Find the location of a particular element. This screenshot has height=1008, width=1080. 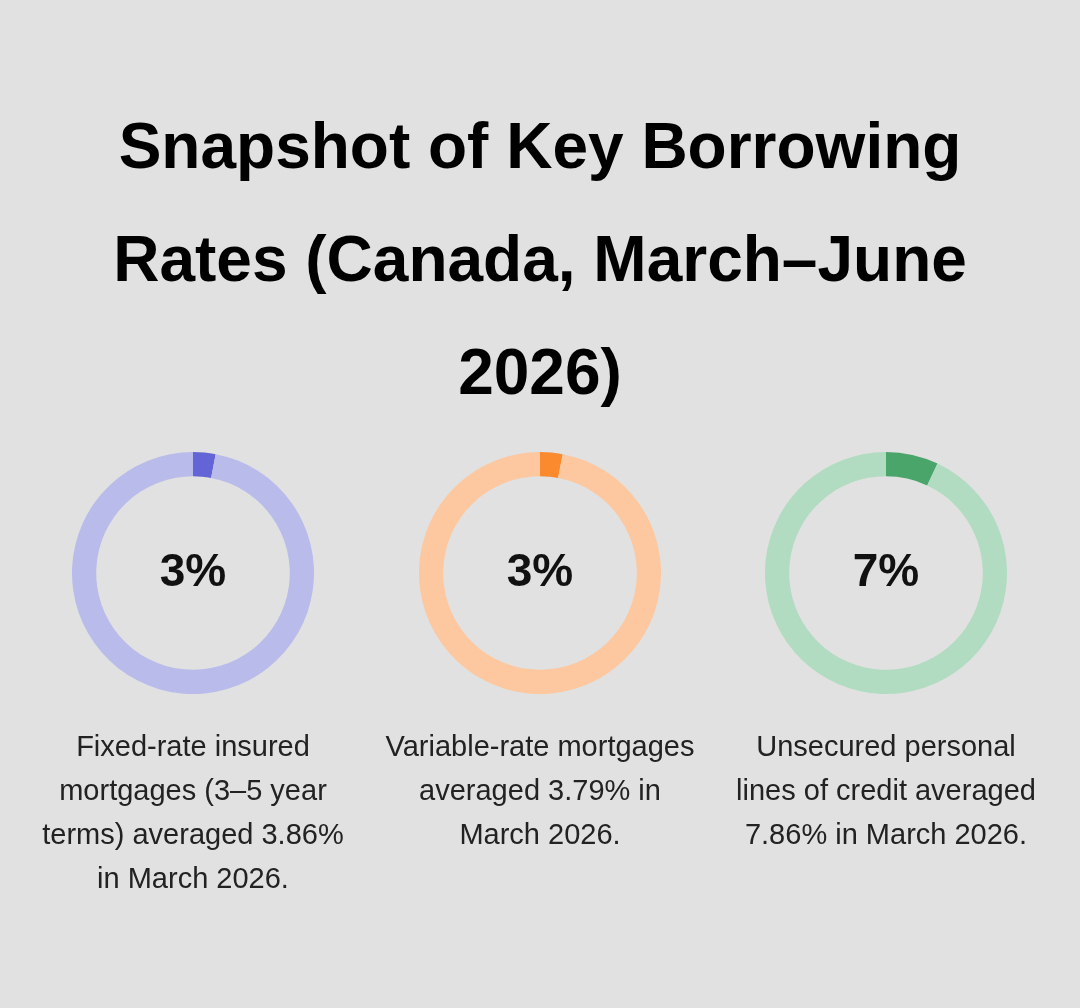

text: Unsecured personal lines of credit averaged 7.86% in March 2026. is located at coordinates (886, 790).